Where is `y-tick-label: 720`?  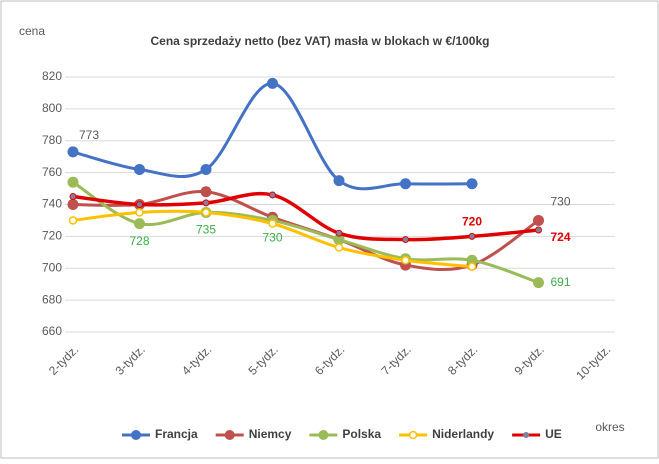 y-tick-label: 720 is located at coordinates (52, 236).